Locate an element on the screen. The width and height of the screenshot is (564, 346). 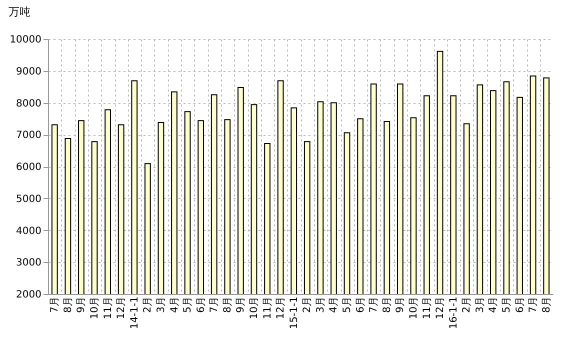
y-axis-title: 万吨 is located at coordinates (19, 12).